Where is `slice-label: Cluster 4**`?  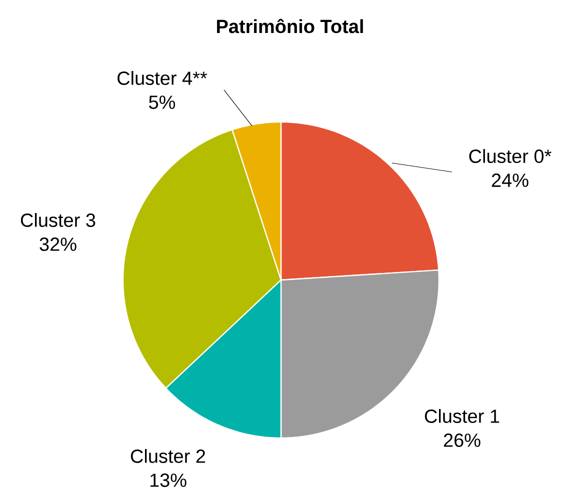
slice-label: Cluster 4** is located at coordinates (163, 78).